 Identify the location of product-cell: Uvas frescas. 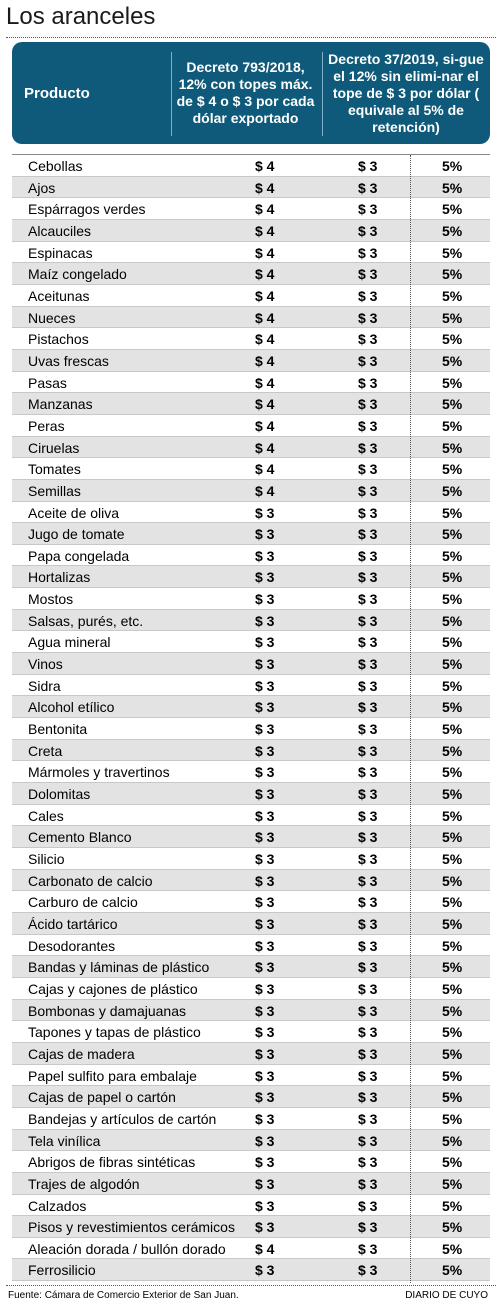
(68, 360).